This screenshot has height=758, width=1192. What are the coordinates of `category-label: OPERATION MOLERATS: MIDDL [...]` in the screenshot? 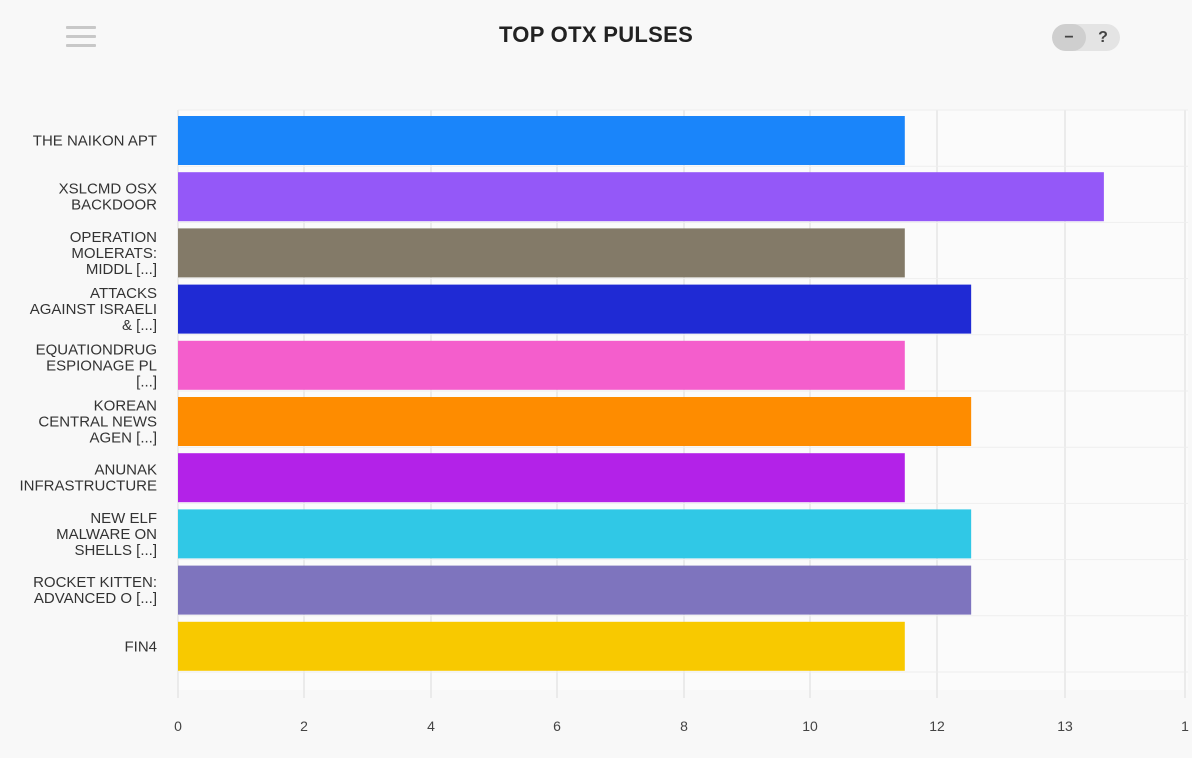 It's located at (113, 253).